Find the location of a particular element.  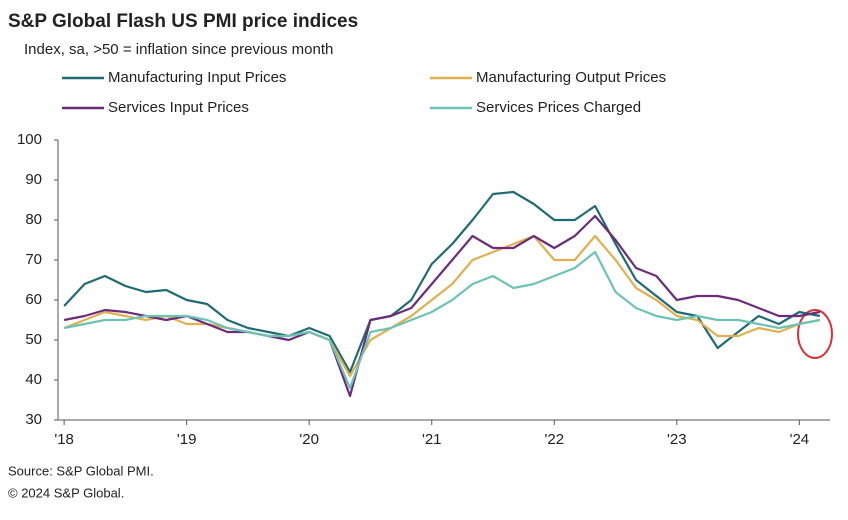

y-tick-label: 40 is located at coordinates (33, 379).